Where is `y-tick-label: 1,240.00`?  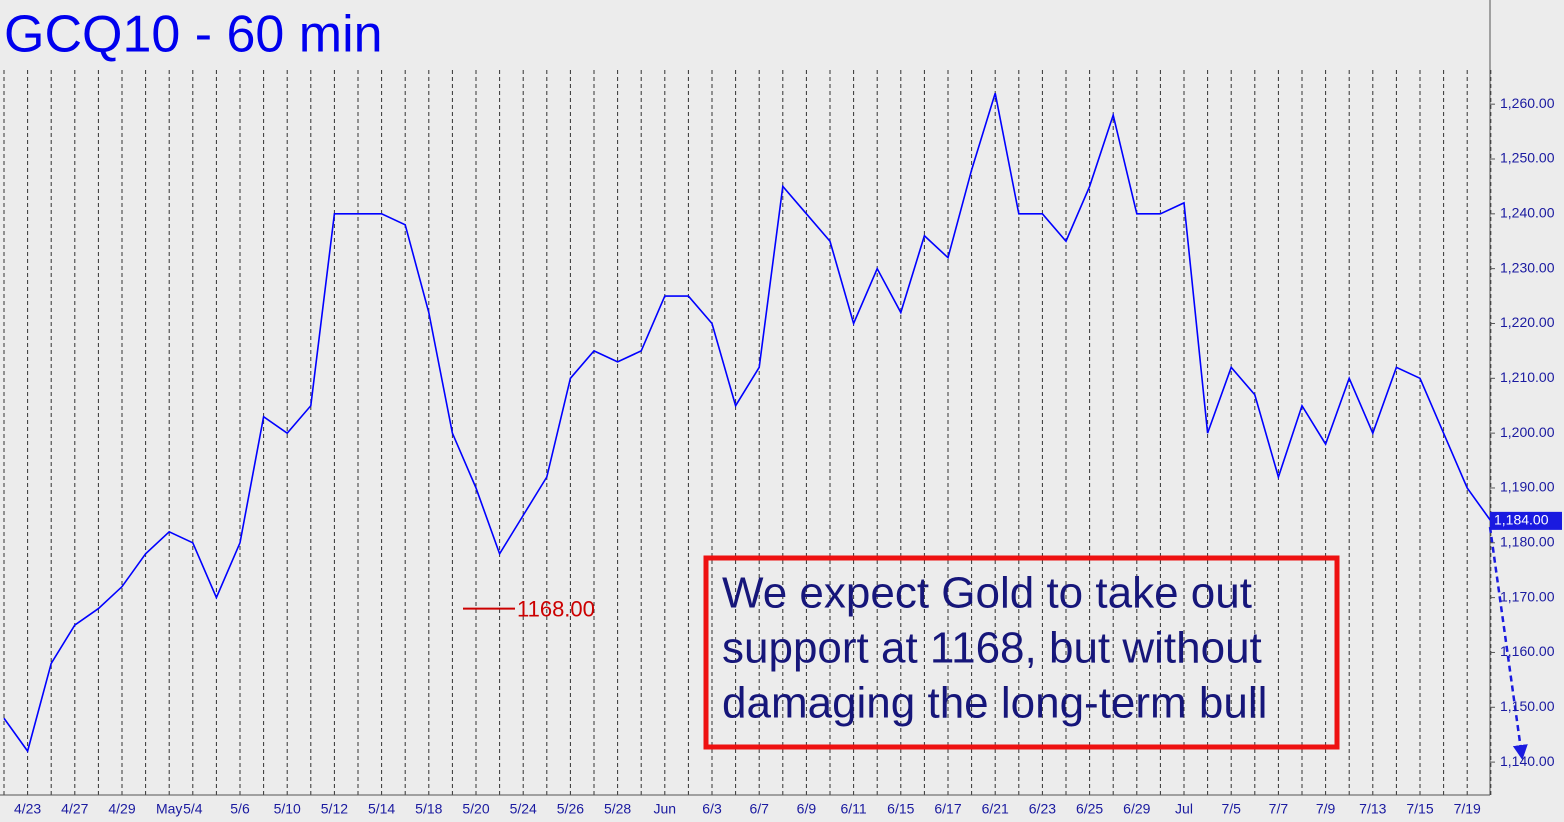 y-tick-label: 1,240.00 is located at coordinates (1527, 213).